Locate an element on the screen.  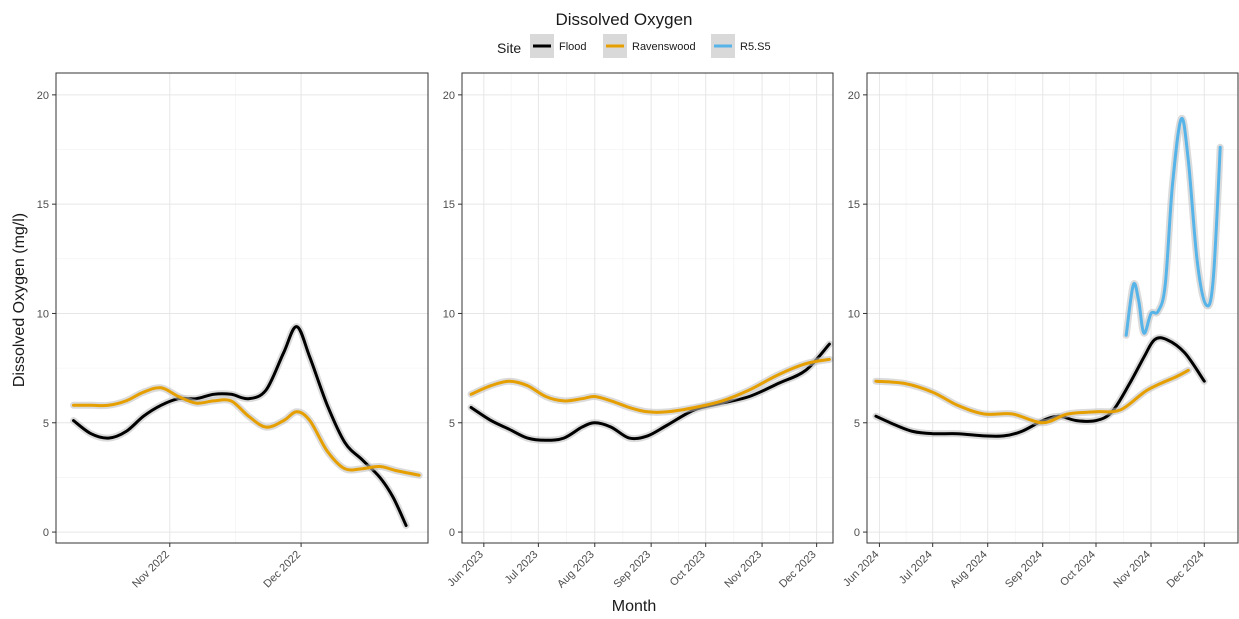
x-tick-label: Oct 2023 is located at coordinates (688, 569).